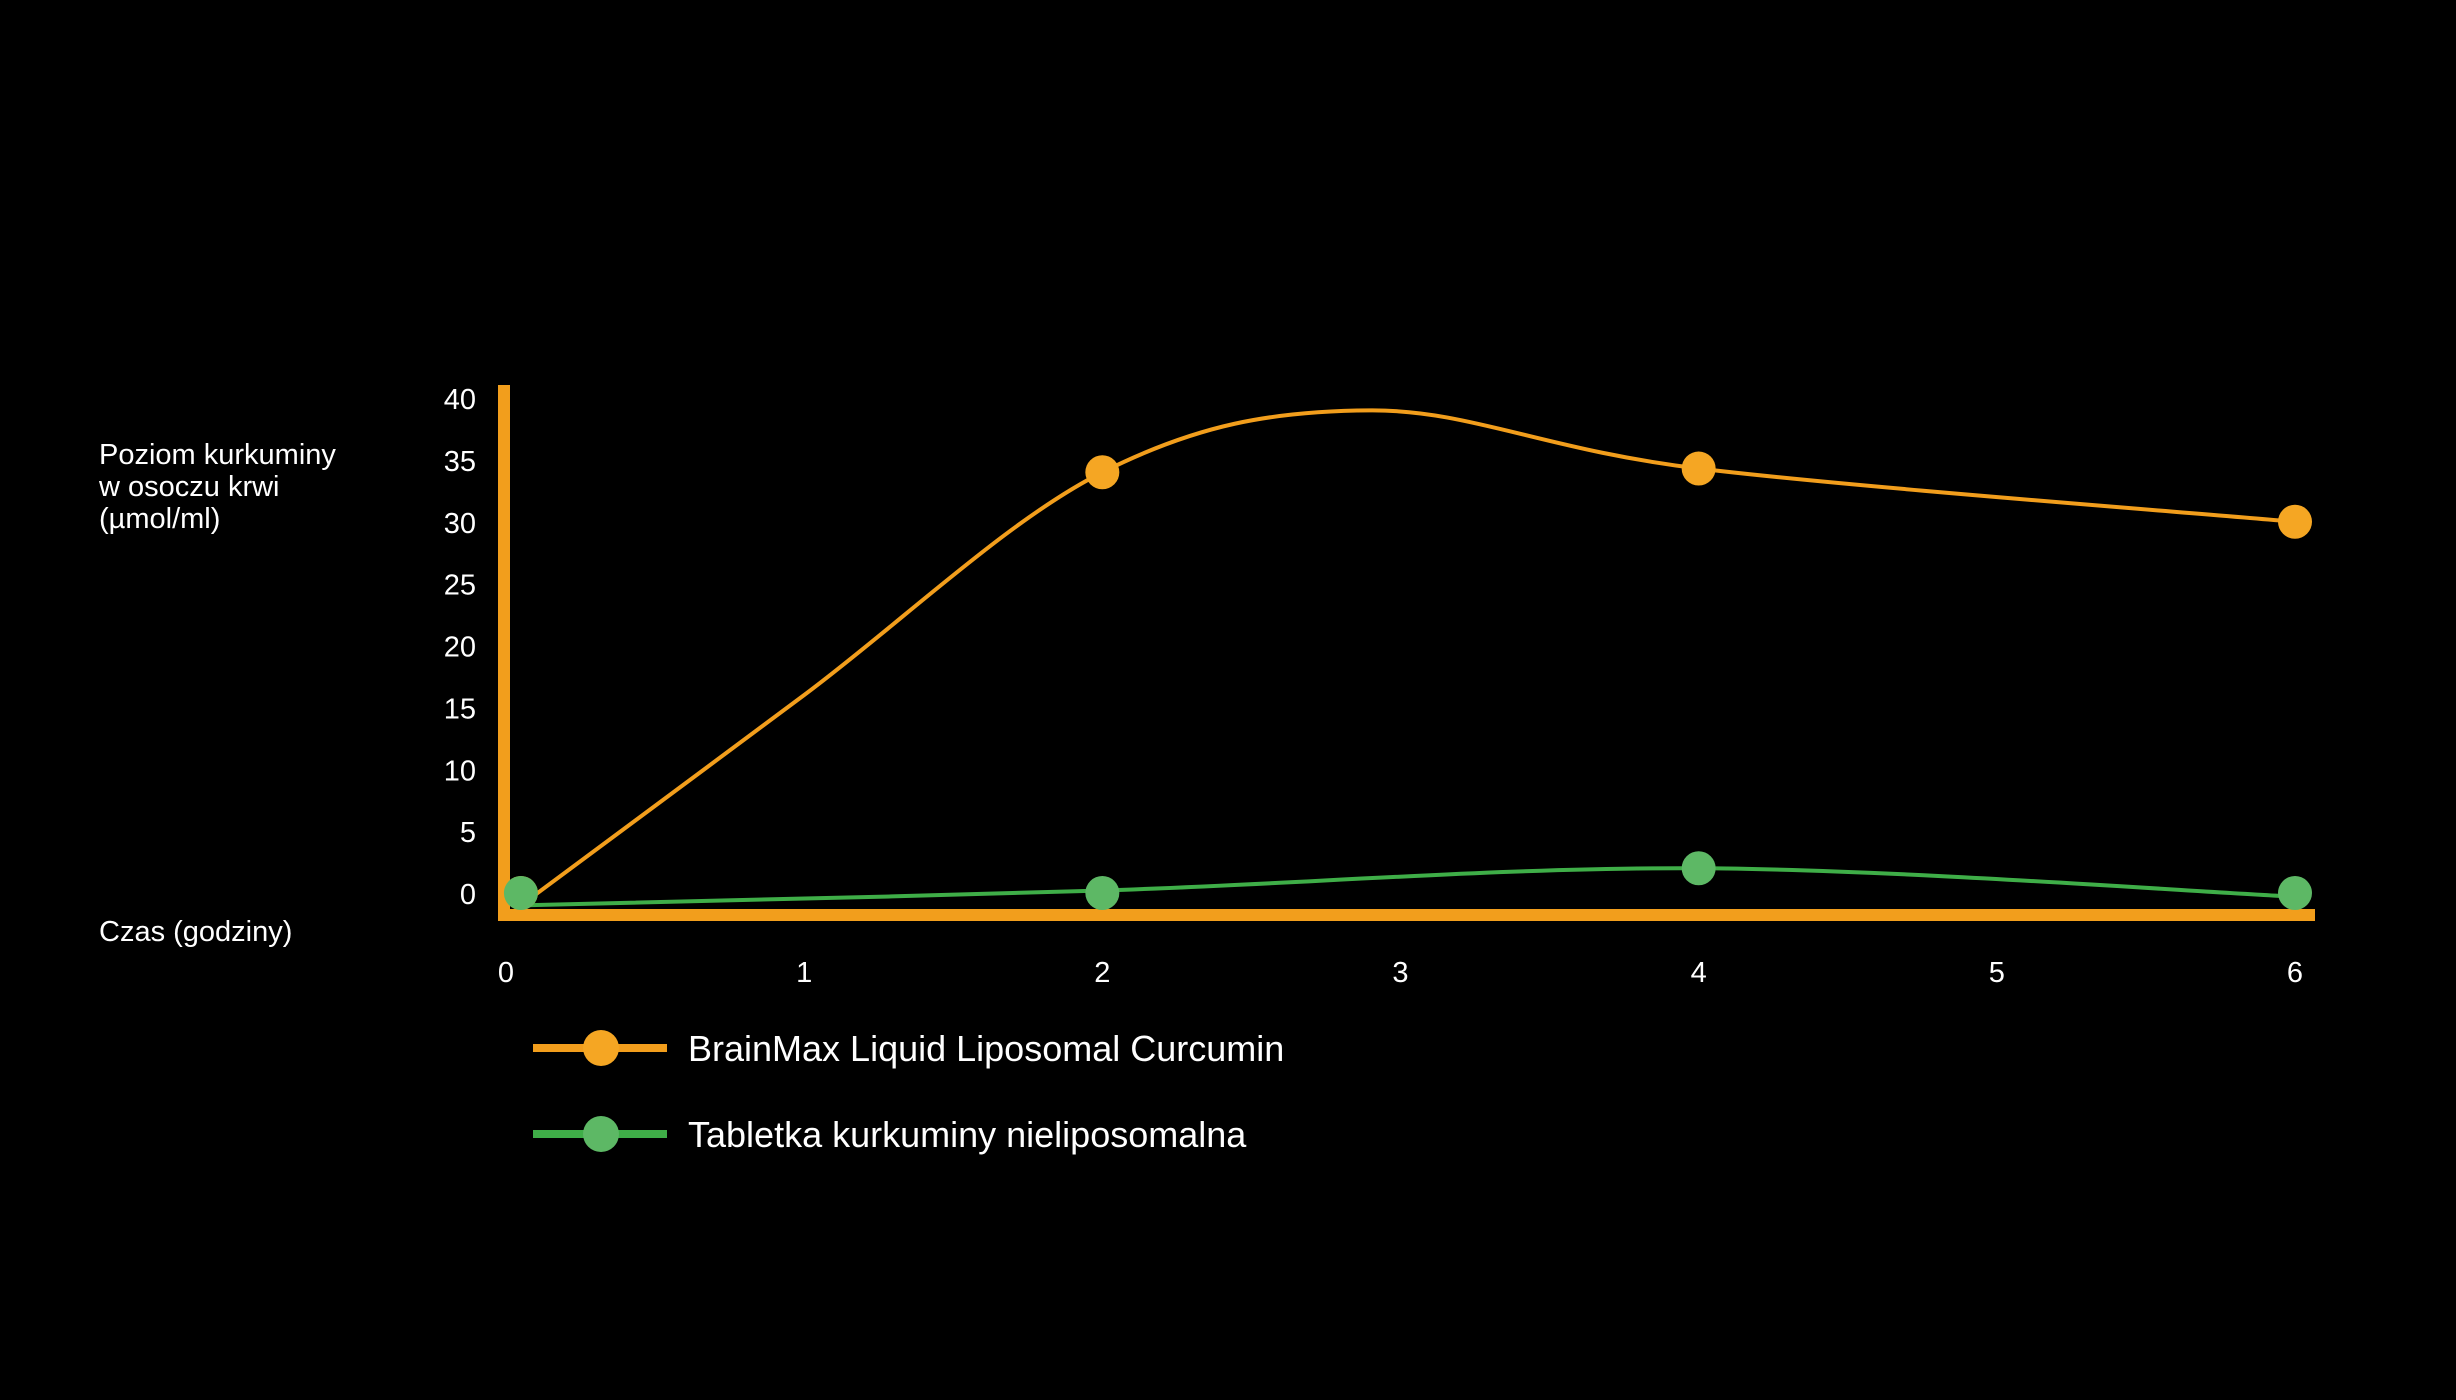 The width and height of the screenshot is (2456, 1400). I want to click on y-axis-label-line: Poziom kurkuminy, so click(217, 455).